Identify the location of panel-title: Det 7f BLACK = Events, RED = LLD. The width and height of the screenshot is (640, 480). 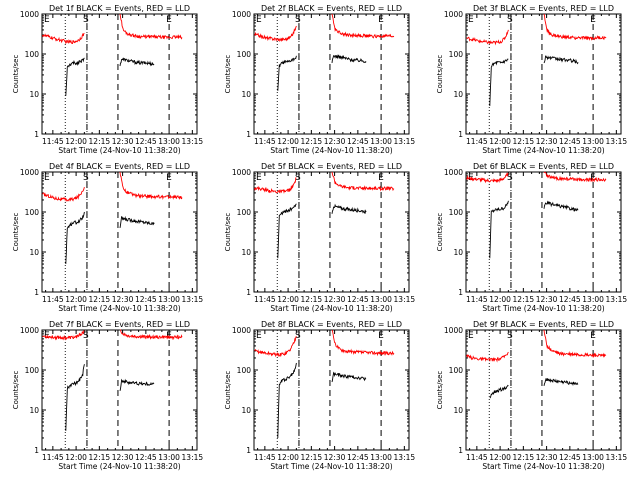
(119, 324).